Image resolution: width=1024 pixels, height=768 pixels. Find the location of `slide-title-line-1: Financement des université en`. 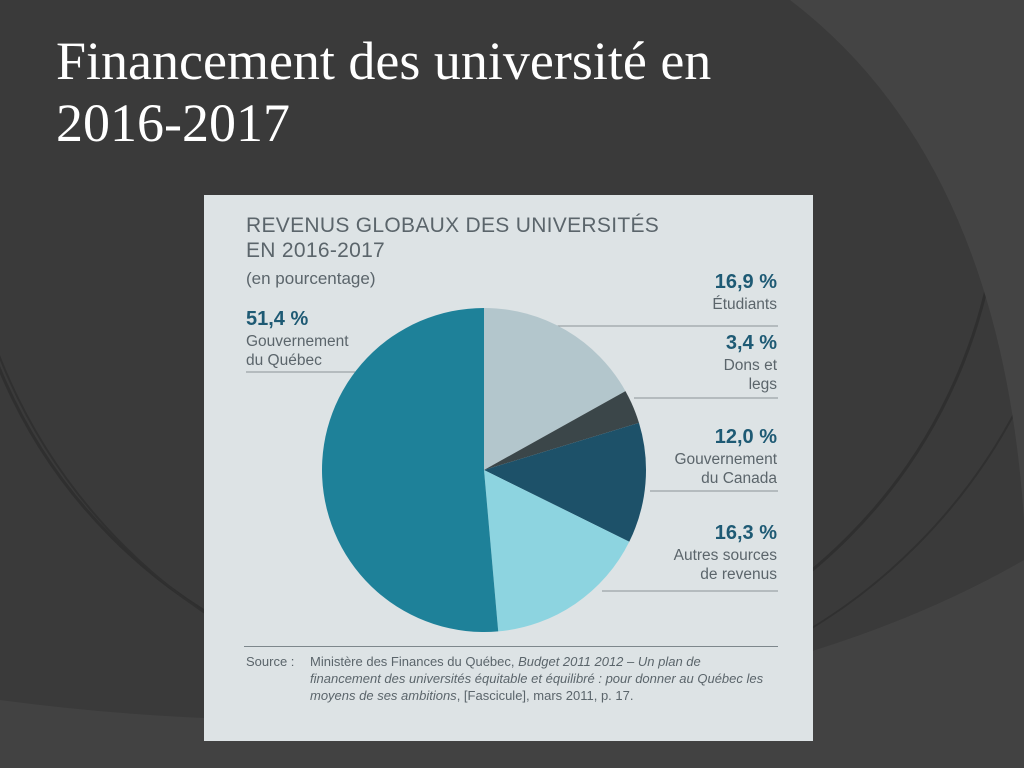

slide-title-line-1: Financement des université en is located at coordinates (384, 61).